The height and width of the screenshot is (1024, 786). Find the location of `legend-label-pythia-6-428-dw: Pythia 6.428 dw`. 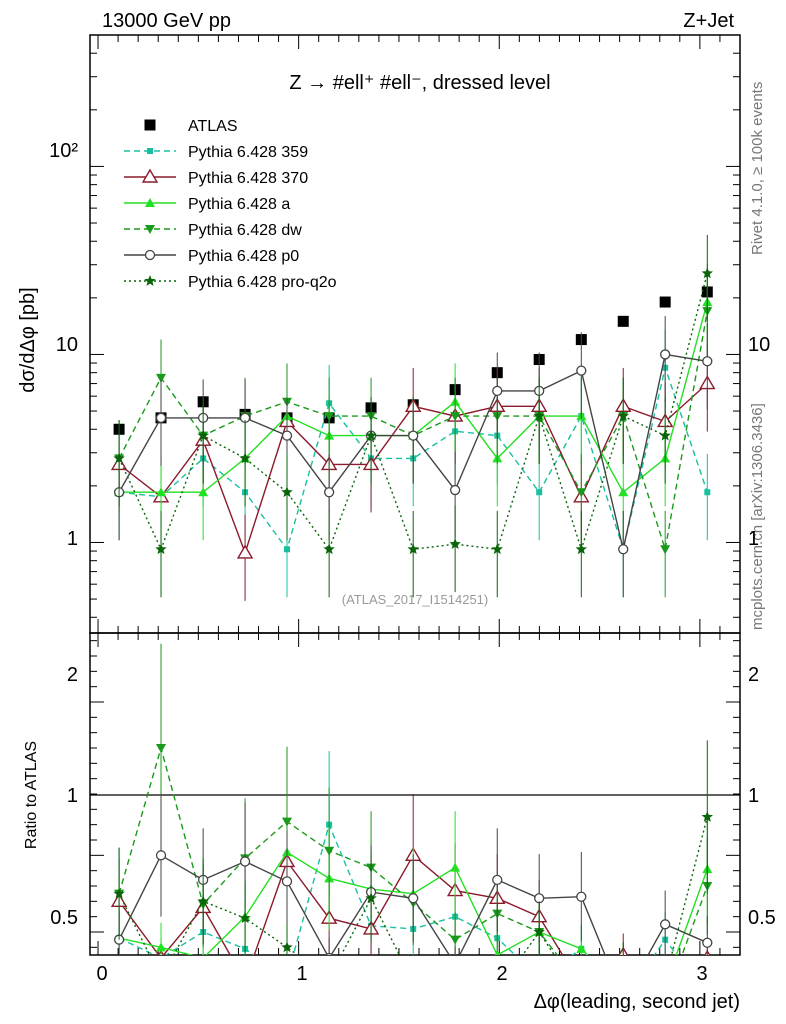

legend-label-pythia-6-428-dw: Pythia 6.428 dw is located at coordinates (245, 230).